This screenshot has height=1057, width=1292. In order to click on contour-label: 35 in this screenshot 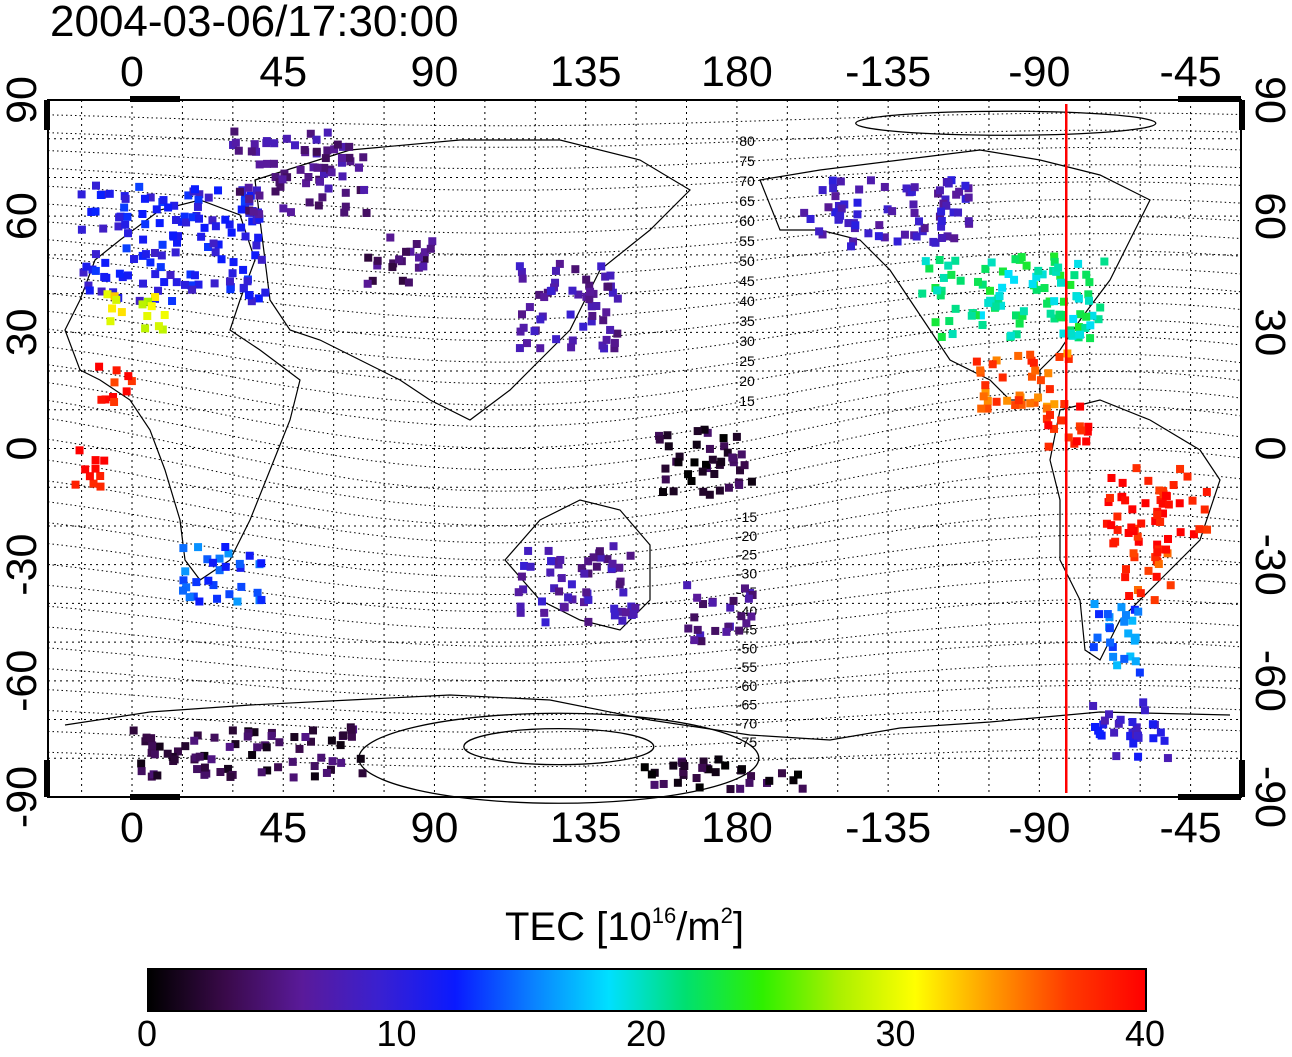, I will do `click(747, 321)`.